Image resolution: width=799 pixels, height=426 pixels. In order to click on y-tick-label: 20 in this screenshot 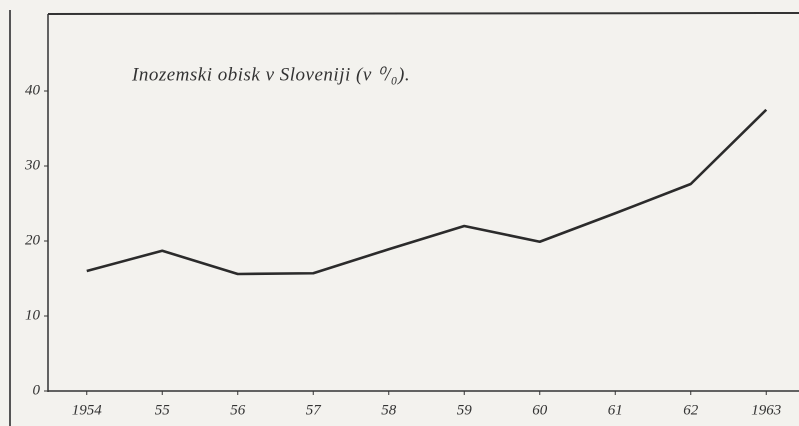, I will do `click(33, 240)`.